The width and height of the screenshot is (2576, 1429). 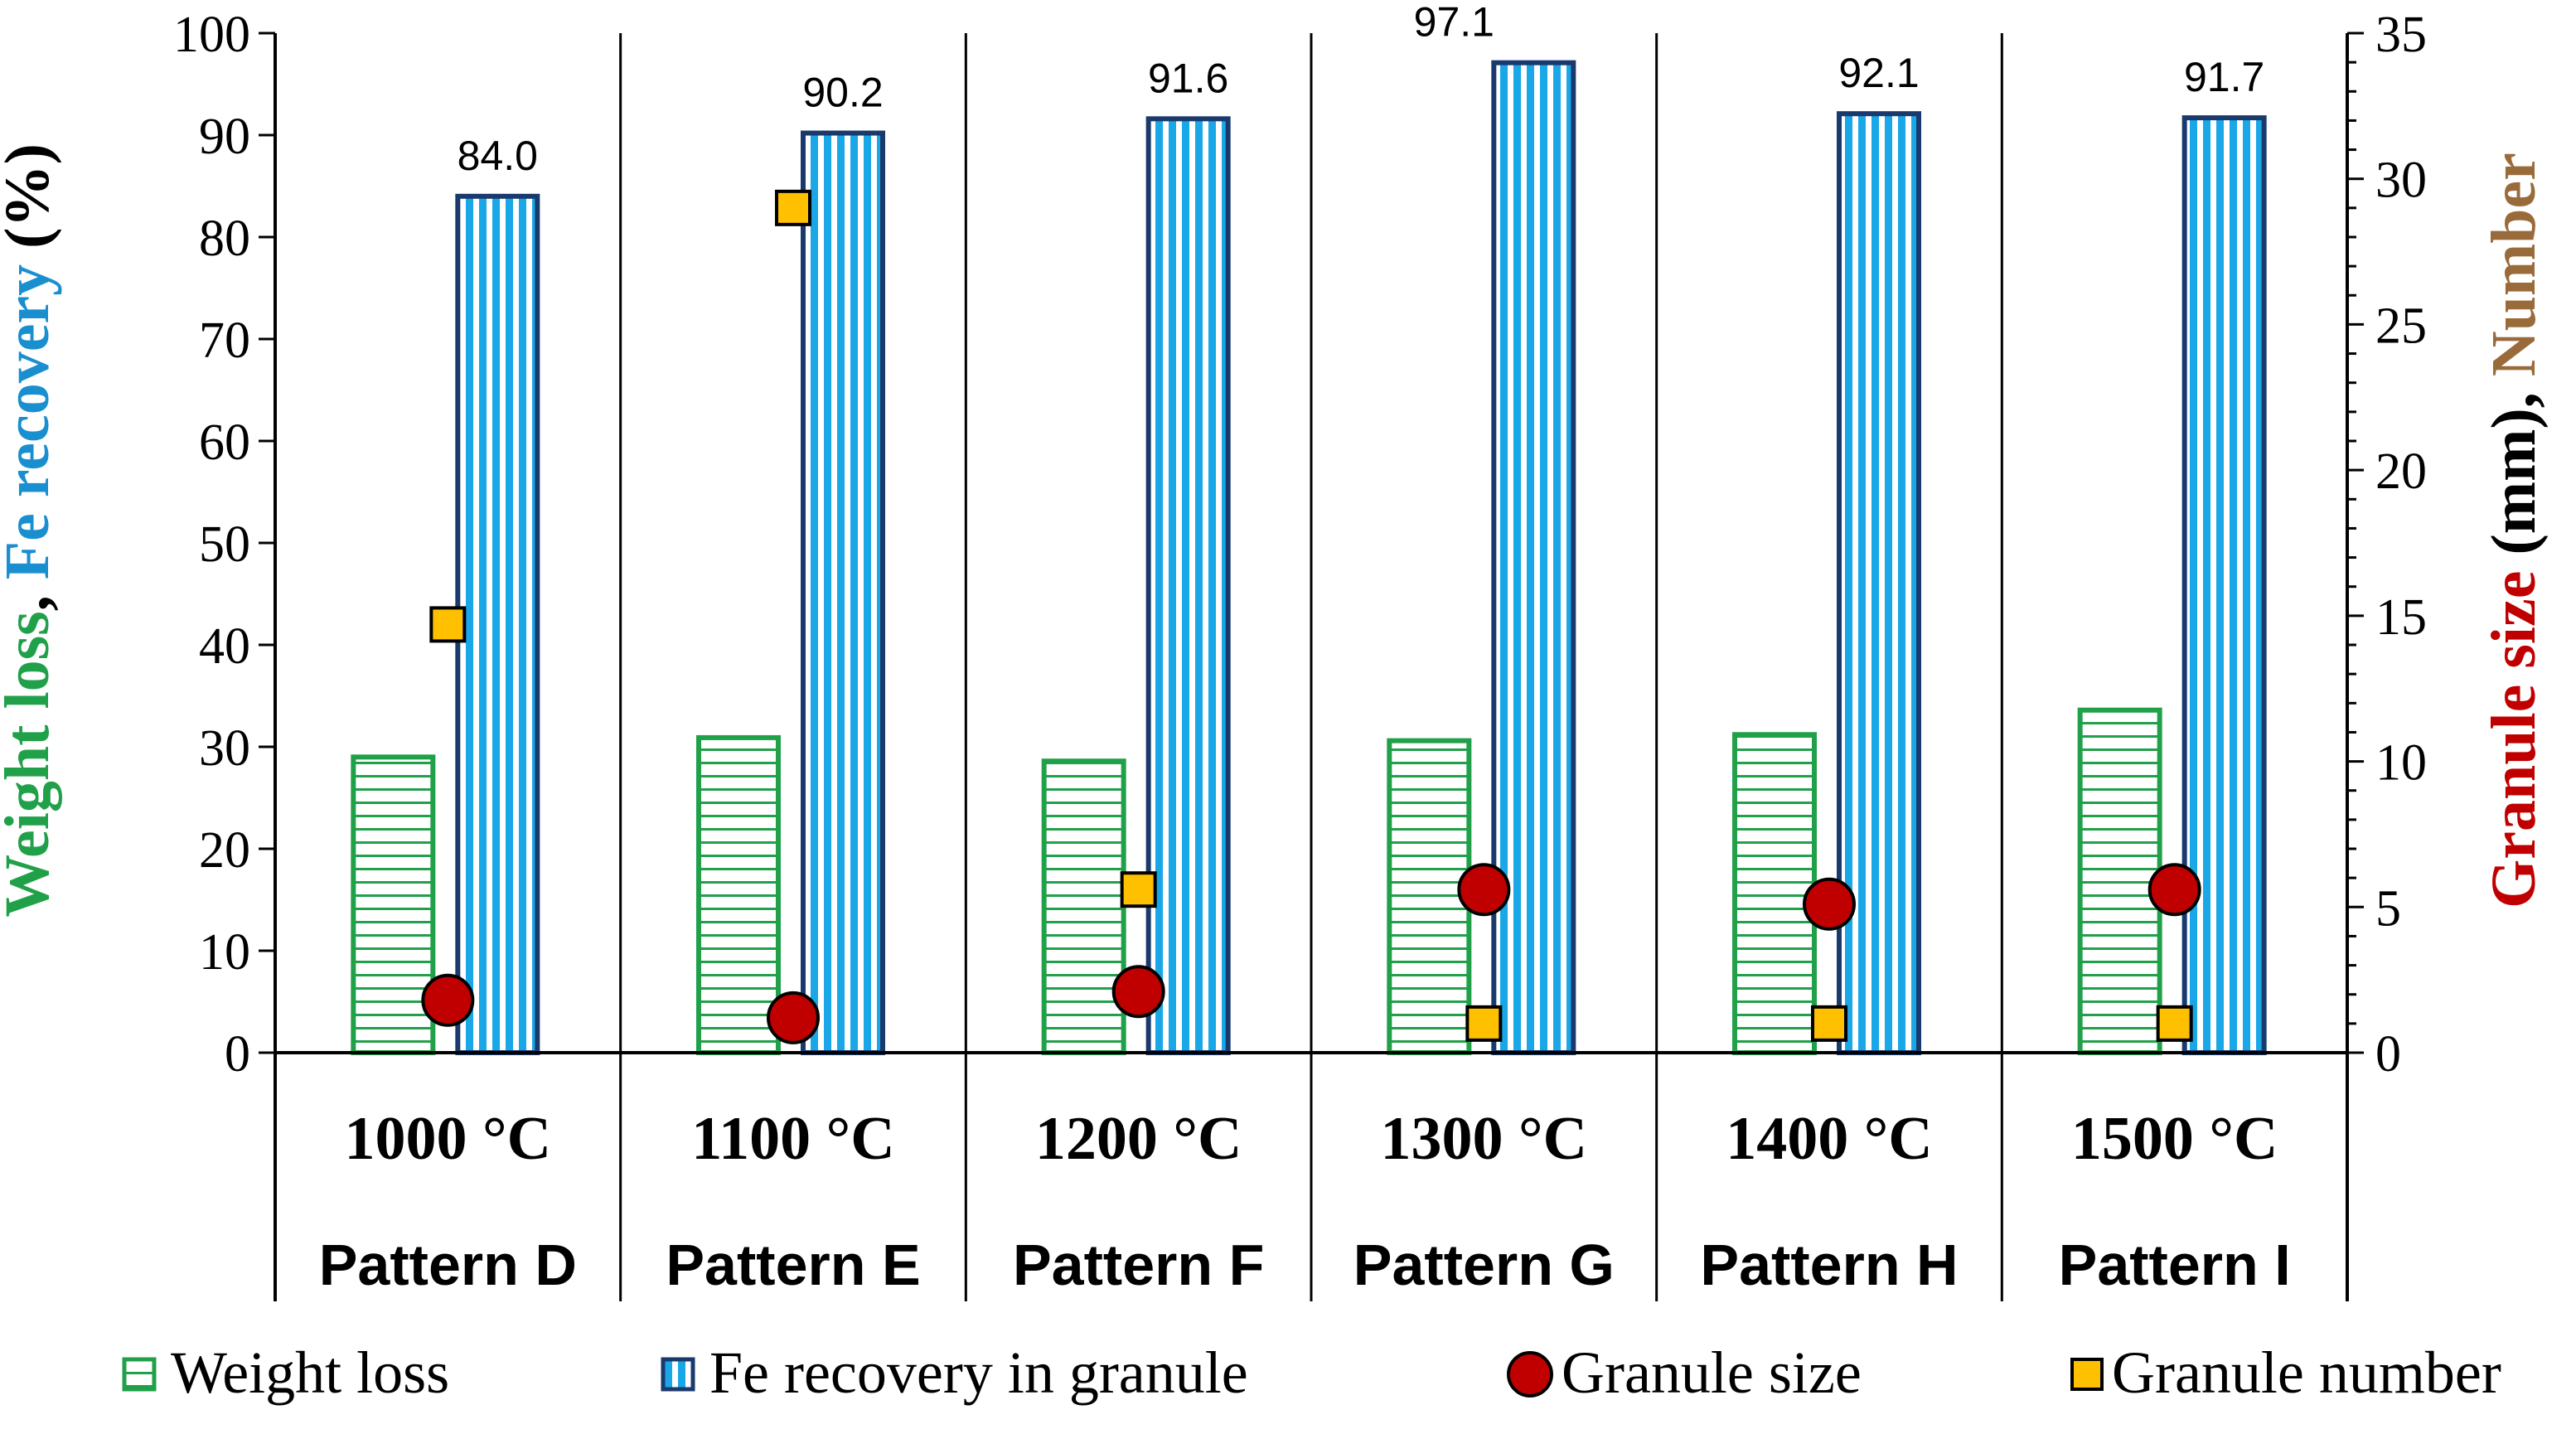 What do you see at coordinates (2401, 472) in the screenshot?
I see `y-right-tick-label: 20` at bounding box center [2401, 472].